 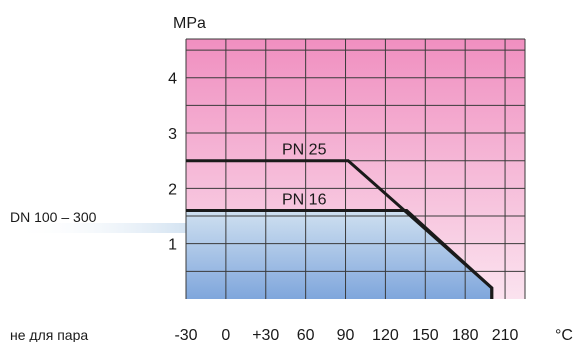 I want to click on y-axis-ticks: 1 2 3 4, so click(x=172, y=162).